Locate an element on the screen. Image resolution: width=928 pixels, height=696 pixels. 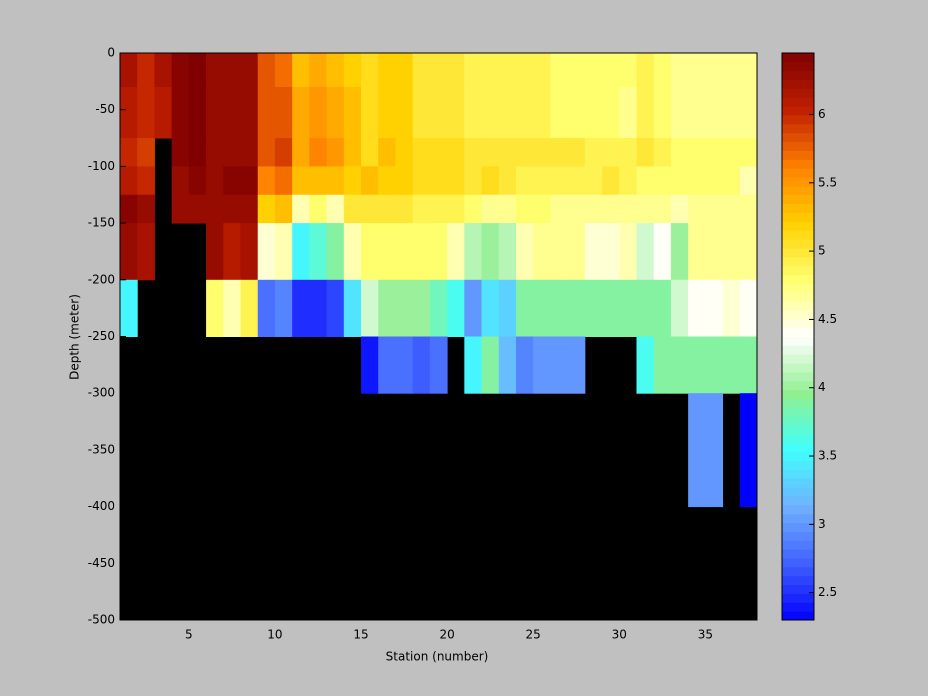
colorbar-tick-label: 3.5 is located at coordinates (827, 456).